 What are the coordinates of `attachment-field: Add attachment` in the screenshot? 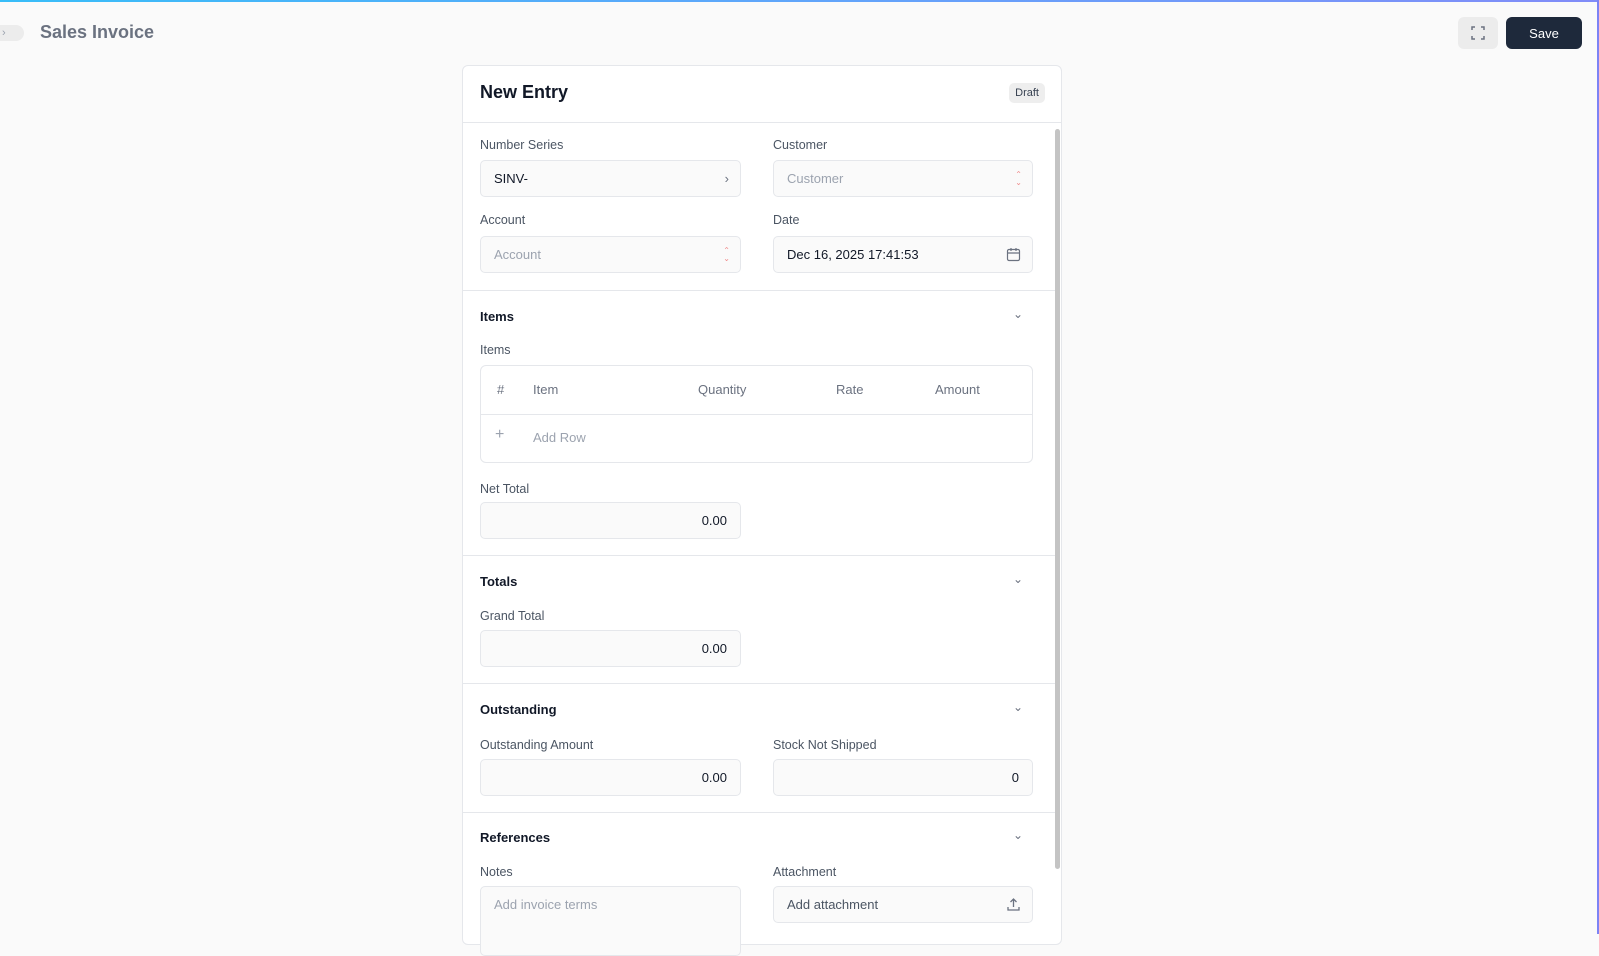 It's located at (903, 904).